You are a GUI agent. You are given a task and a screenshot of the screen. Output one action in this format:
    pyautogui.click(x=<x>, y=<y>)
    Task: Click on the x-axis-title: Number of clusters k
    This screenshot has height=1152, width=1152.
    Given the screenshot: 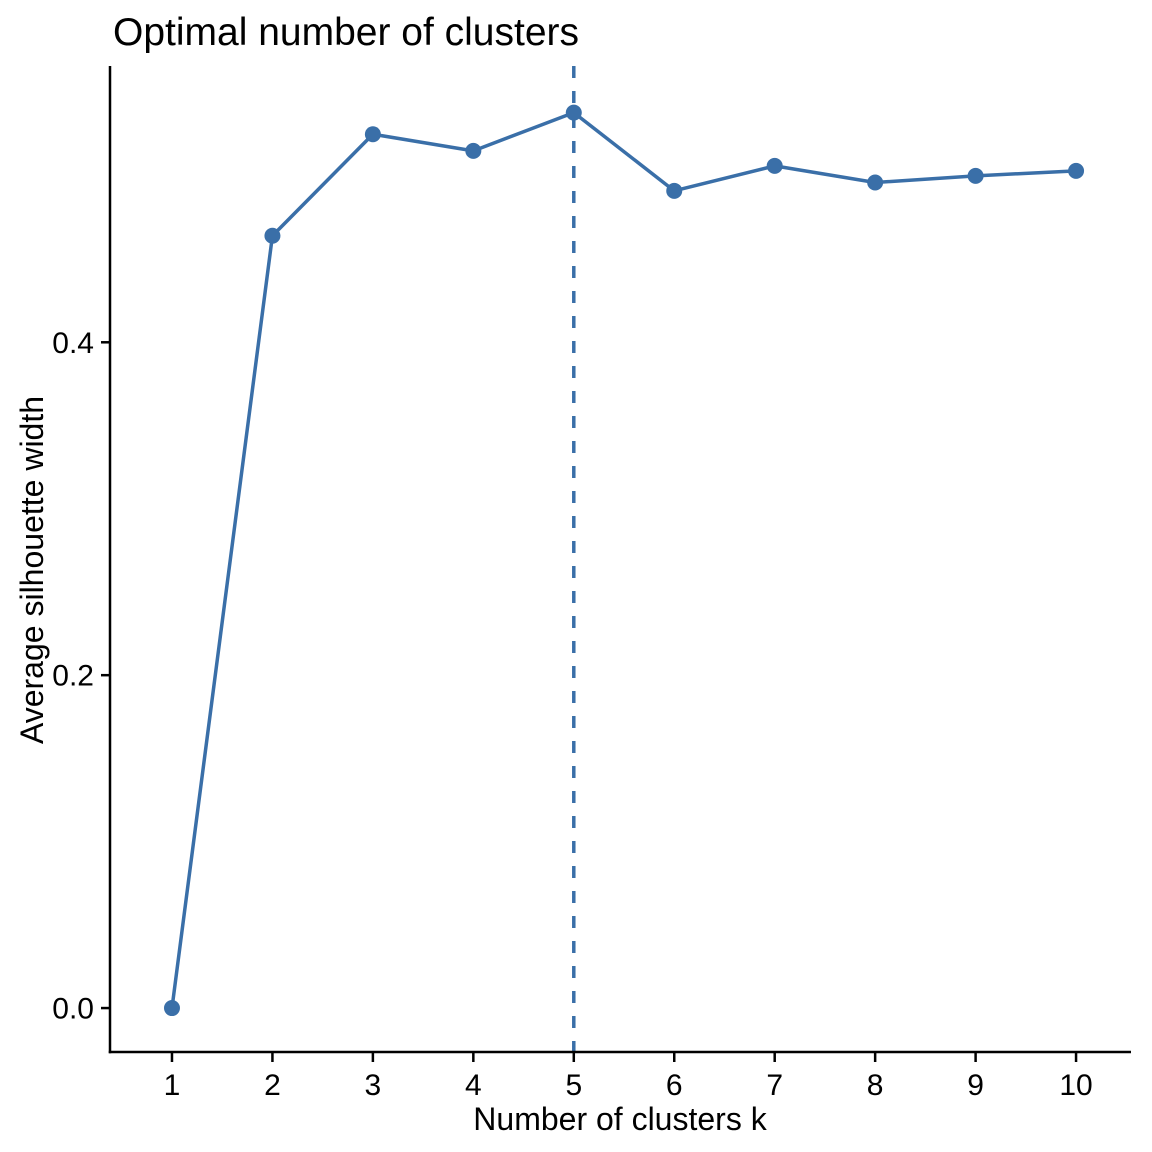 What is the action you would take?
    pyautogui.click(x=620, y=1119)
    